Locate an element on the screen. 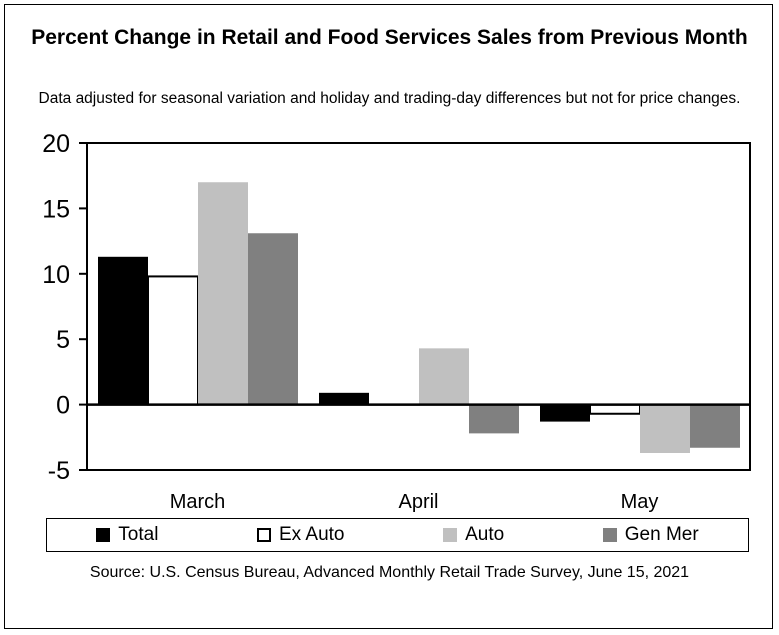  y-tick-label: 10 is located at coordinates (56, 275).